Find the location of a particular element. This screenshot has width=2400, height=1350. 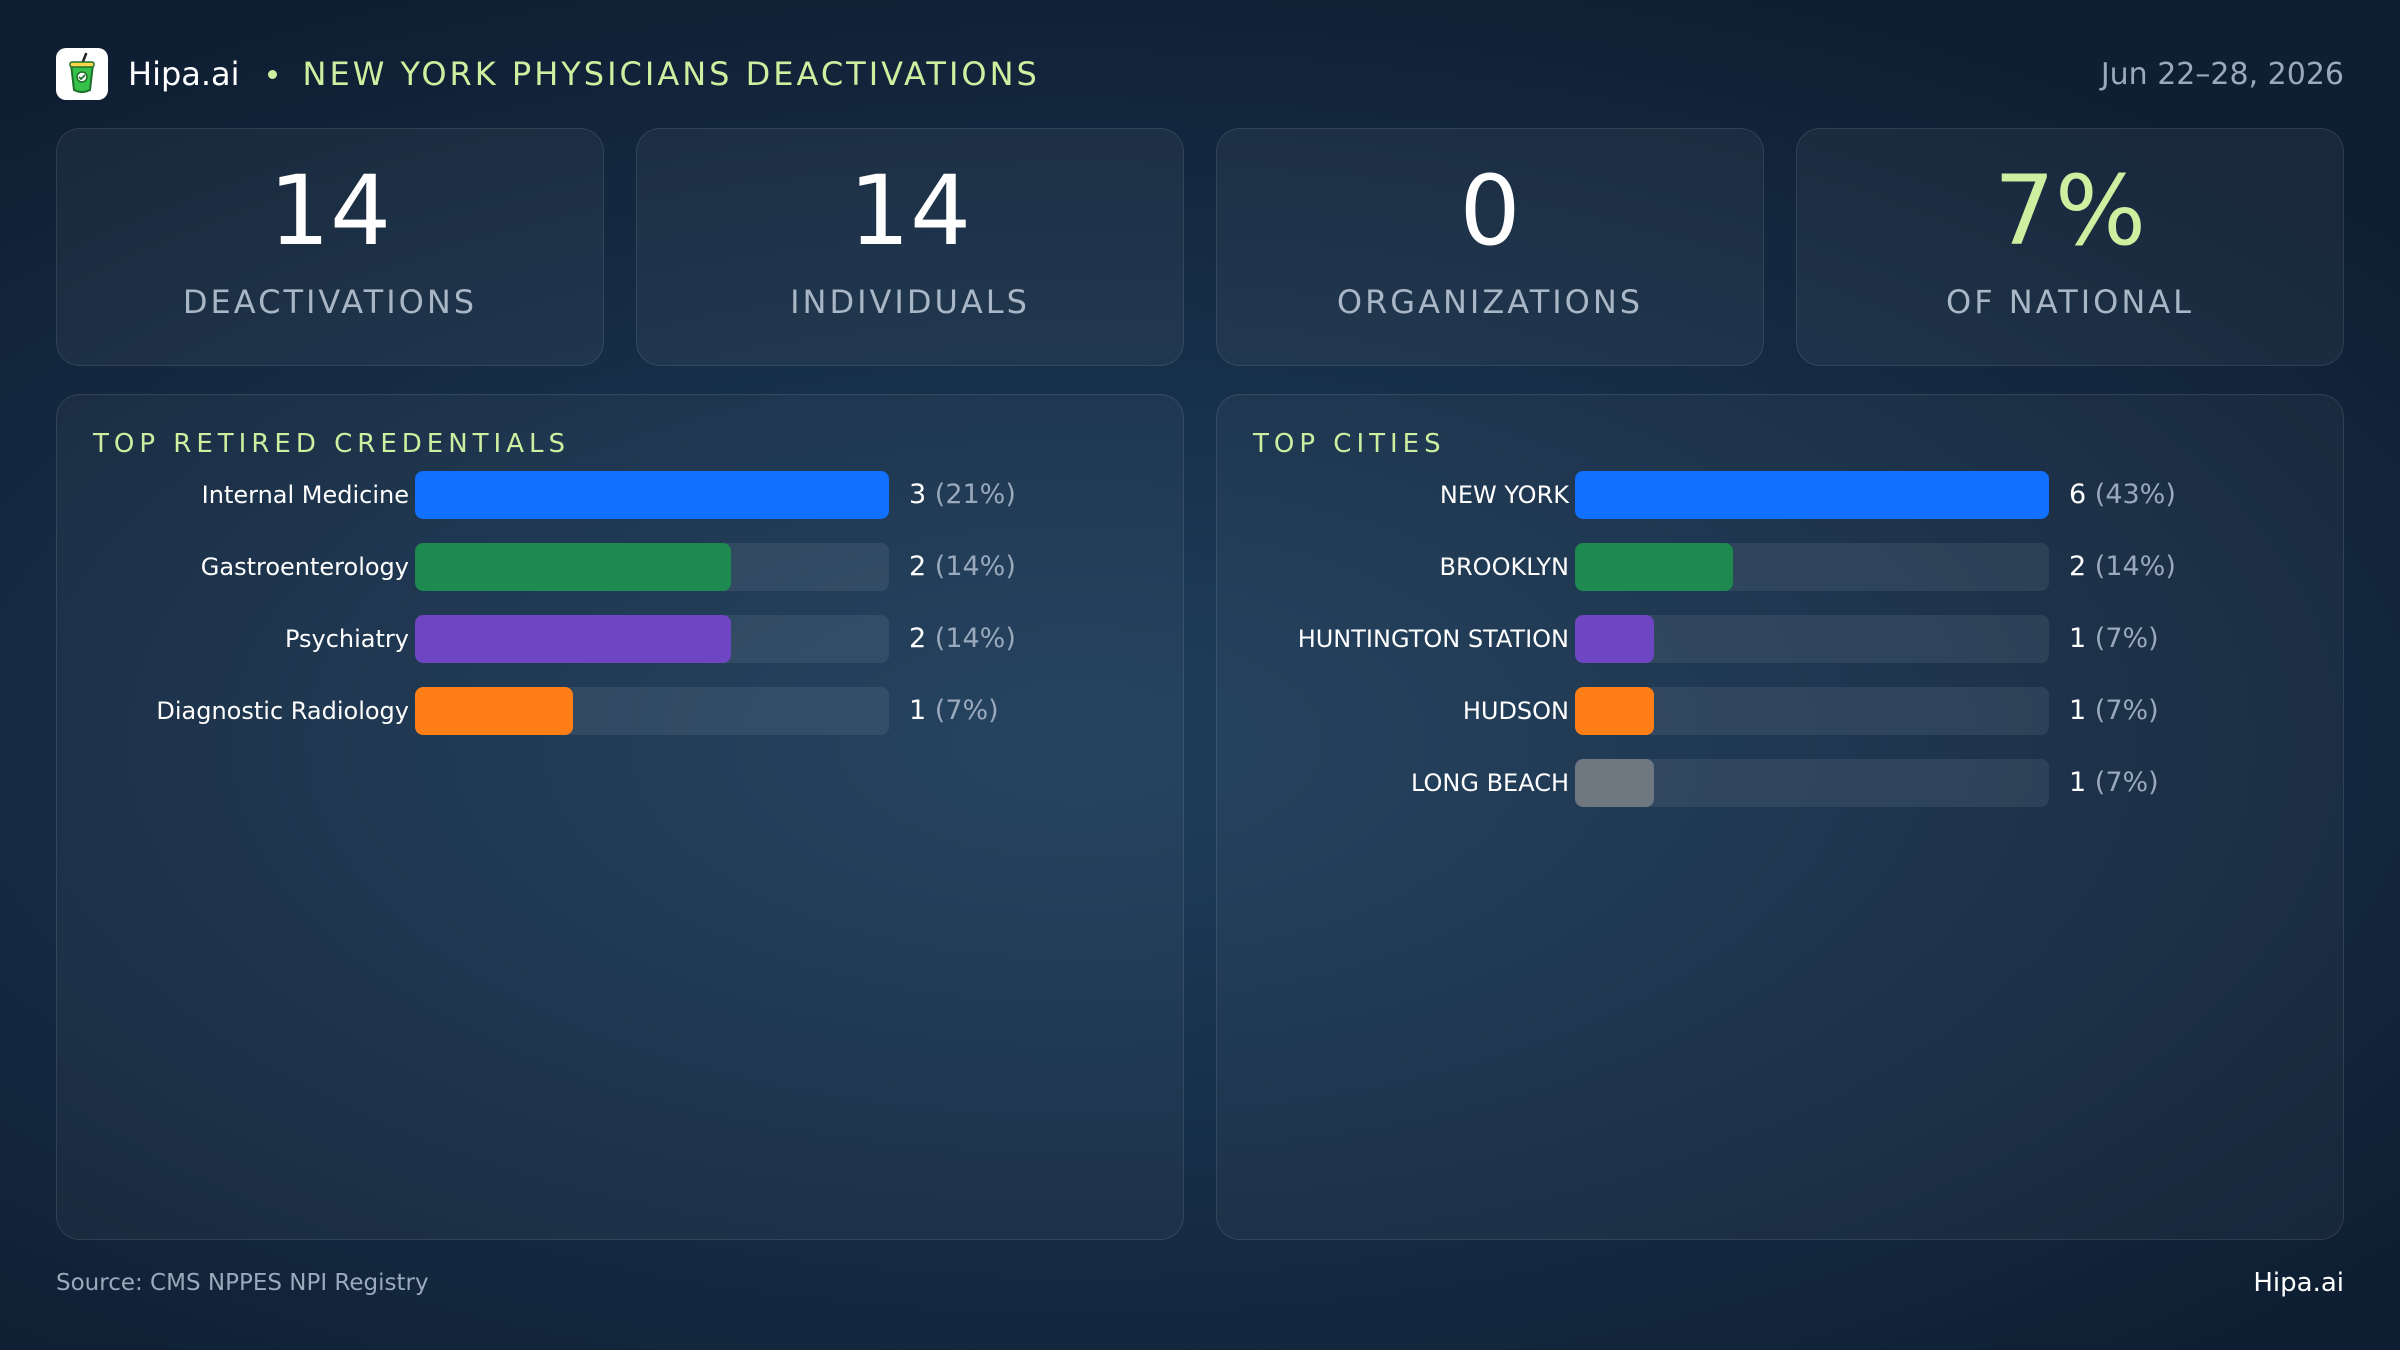

bar-new-york is located at coordinates (1812, 495).